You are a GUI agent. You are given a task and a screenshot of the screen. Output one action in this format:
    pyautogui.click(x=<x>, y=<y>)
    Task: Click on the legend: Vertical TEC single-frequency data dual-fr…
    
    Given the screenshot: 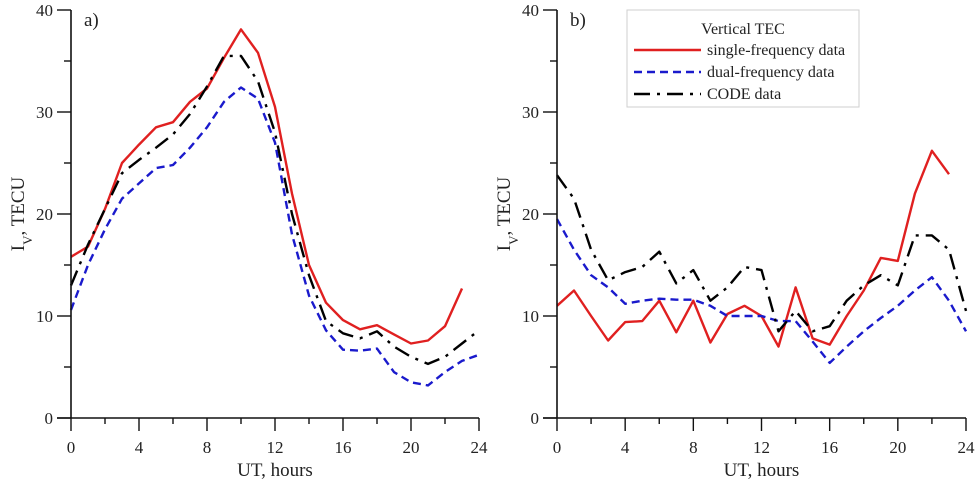 What is the action you would take?
    pyautogui.click(x=743, y=58)
    